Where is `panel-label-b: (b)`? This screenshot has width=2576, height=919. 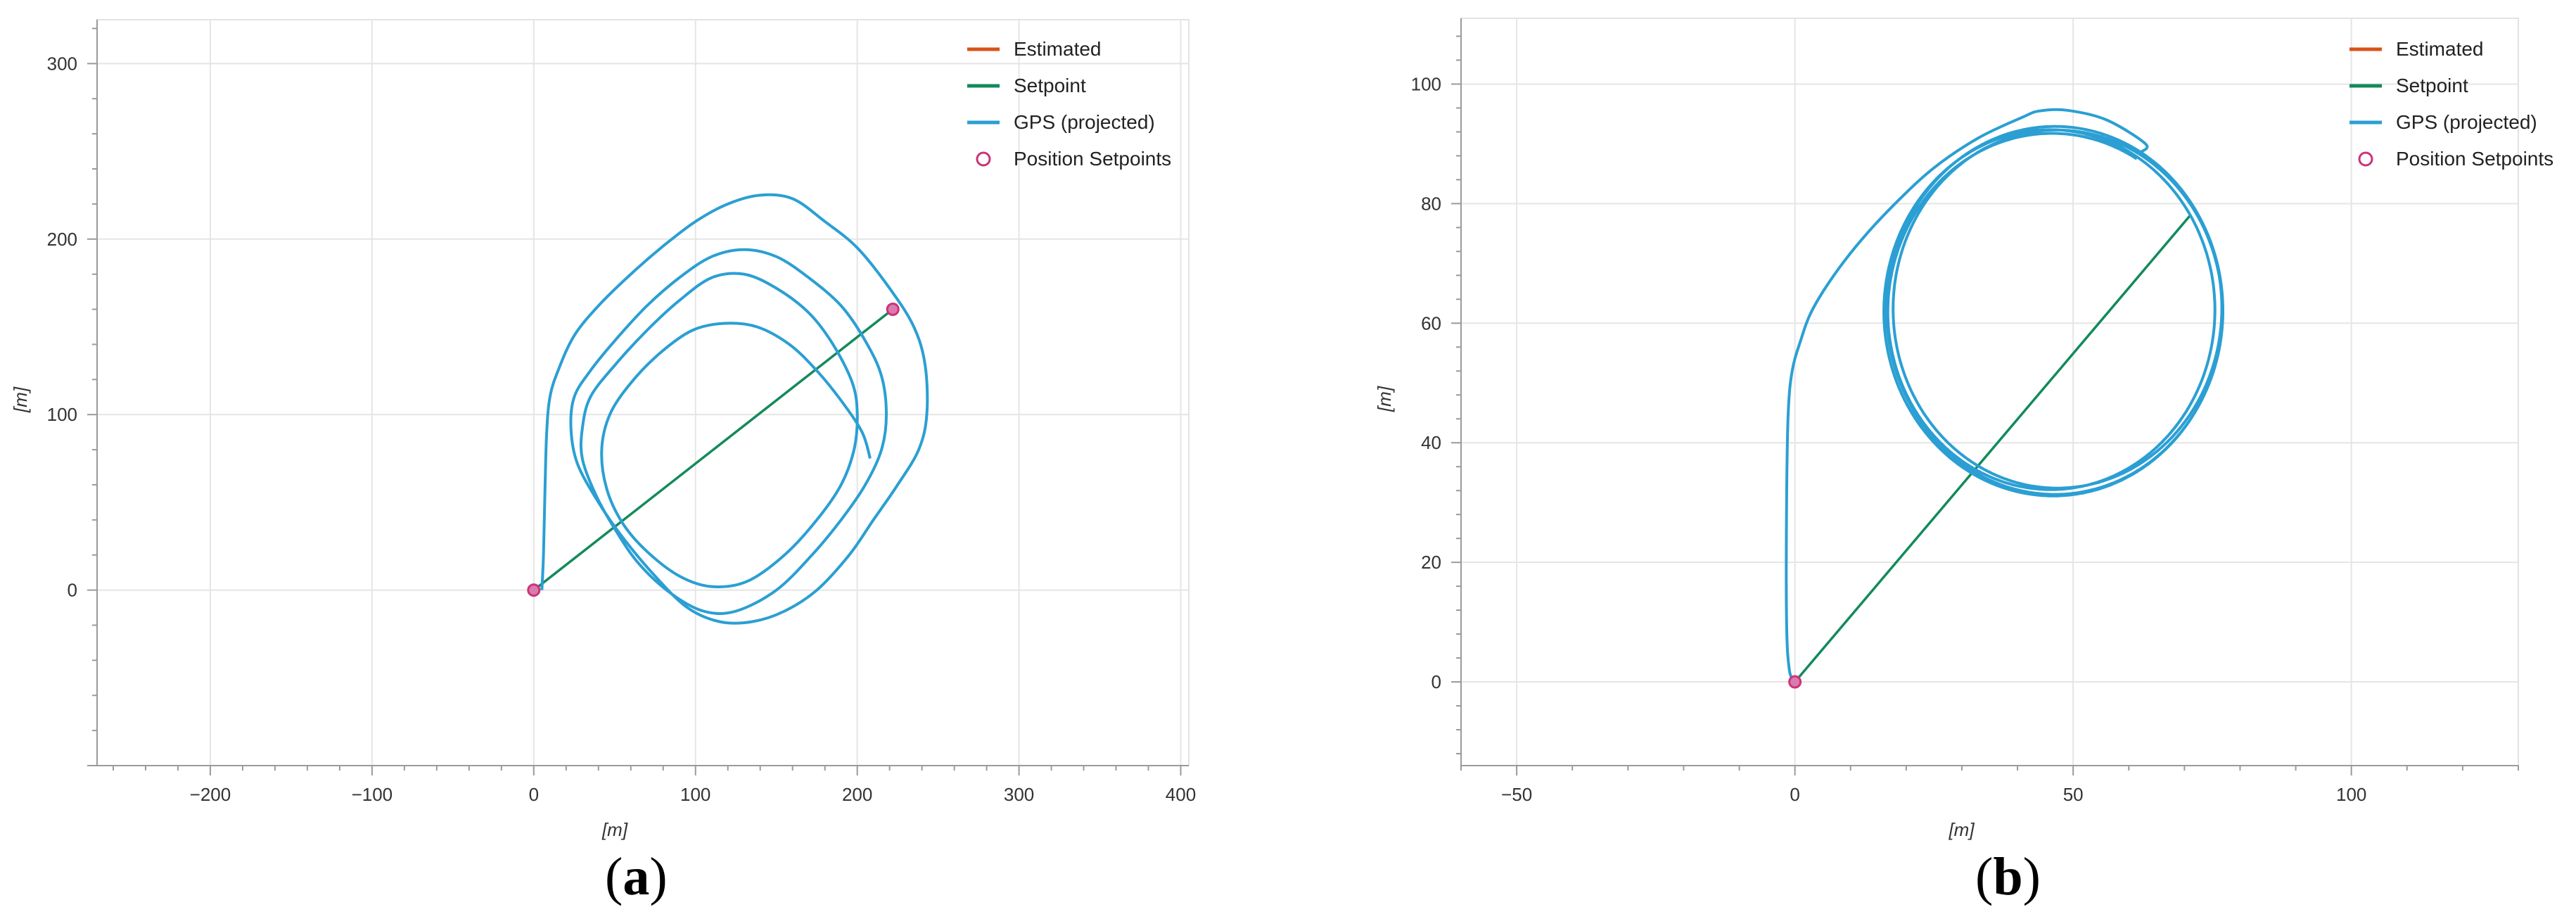
panel-label-b: (b) is located at coordinates (2008, 877).